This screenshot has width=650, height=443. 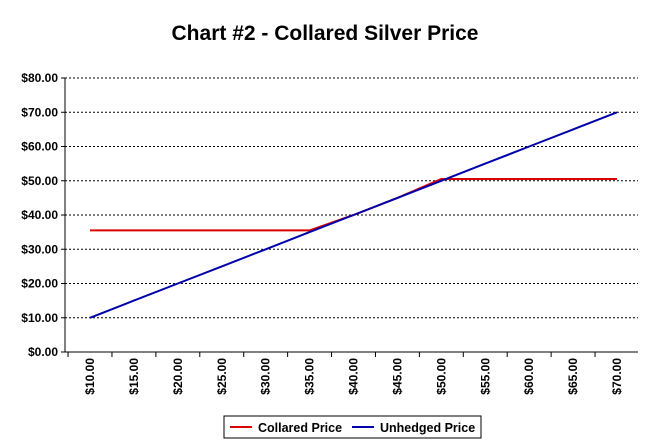 I want to click on y-tick-label: $0.00, so click(x=43, y=352).